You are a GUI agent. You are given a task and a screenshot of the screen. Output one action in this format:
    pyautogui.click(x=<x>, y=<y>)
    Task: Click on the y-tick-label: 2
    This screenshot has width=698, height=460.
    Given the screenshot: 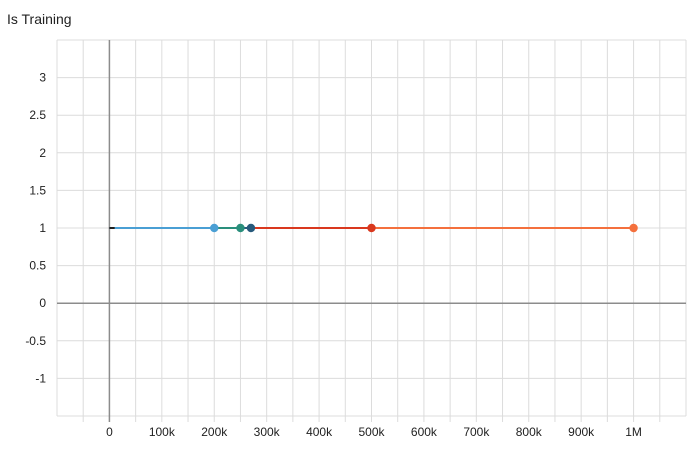 What is the action you would take?
    pyautogui.click(x=42, y=153)
    